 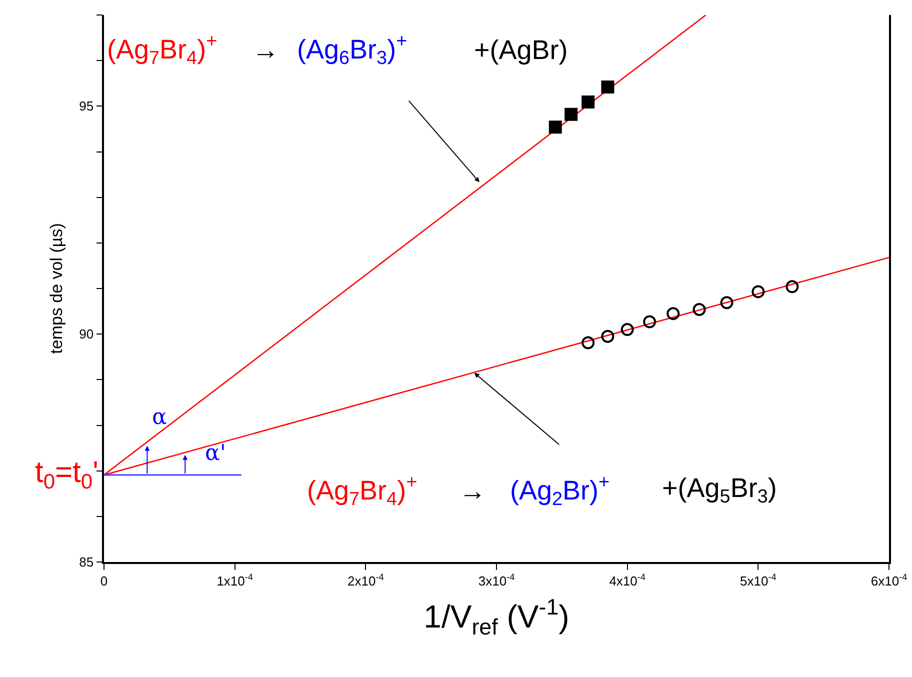 What do you see at coordinates (889, 580) in the screenshot?
I see `x-tick-label: 6x10$^{-4}$` at bounding box center [889, 580].